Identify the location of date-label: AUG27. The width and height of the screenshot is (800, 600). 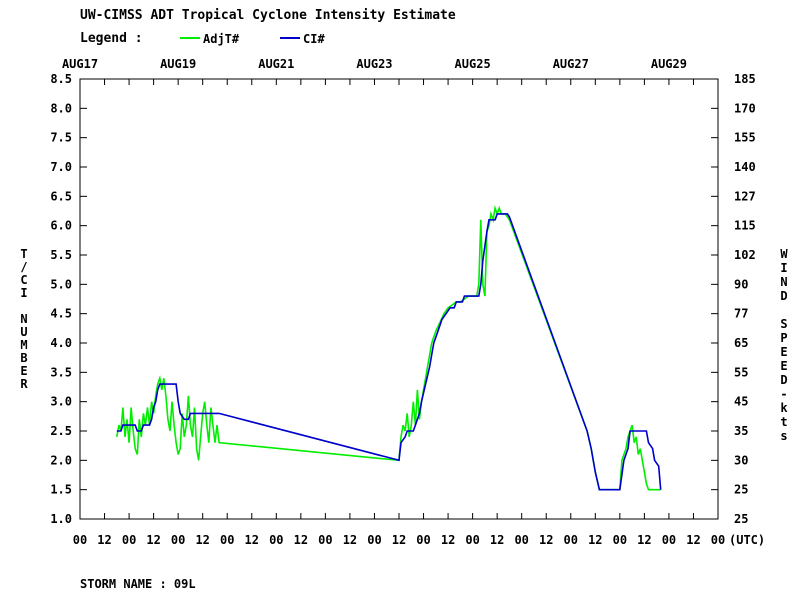
(571, 64).